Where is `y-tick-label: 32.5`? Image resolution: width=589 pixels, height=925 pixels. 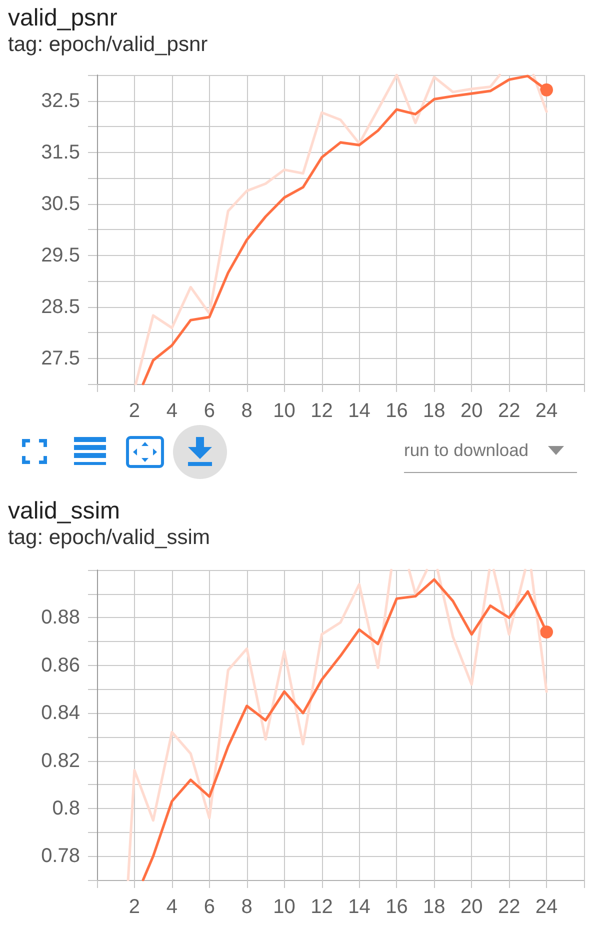
y-tick-label: 32.5 is located at coordinates (60, 101).